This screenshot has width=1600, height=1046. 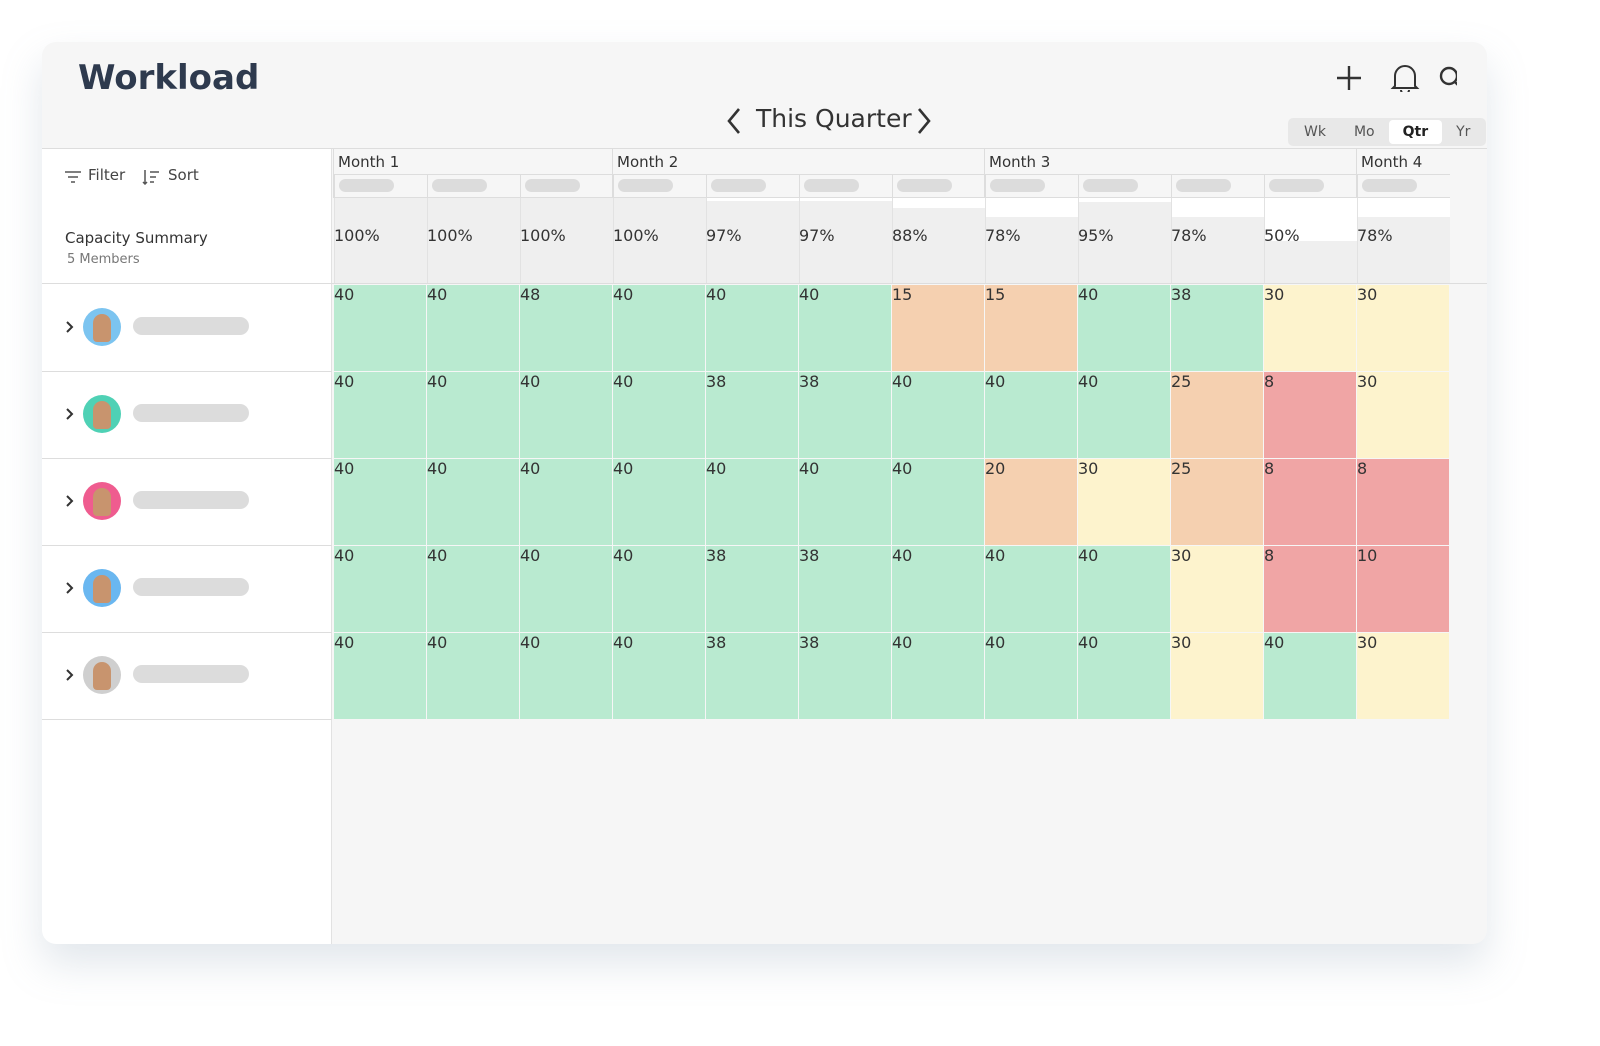 I want to click on left-pane, so click(x=187, y=546).